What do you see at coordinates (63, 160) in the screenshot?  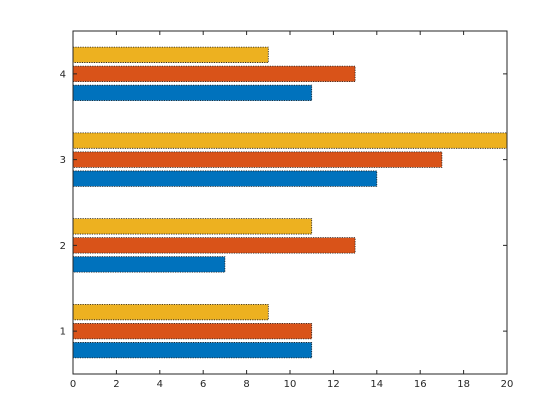 I see `y-tick-label: 3` at bounding box center [63, 160].